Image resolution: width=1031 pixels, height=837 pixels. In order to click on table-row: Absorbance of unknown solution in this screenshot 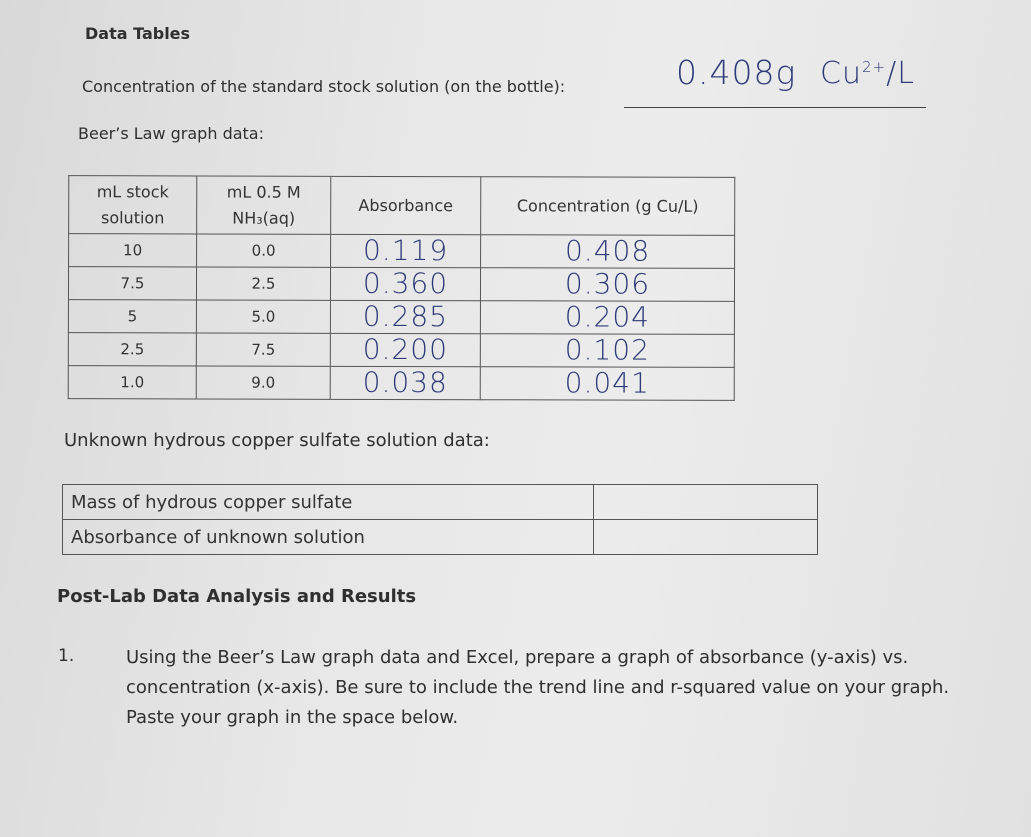, I will do `click(440, 537)`.